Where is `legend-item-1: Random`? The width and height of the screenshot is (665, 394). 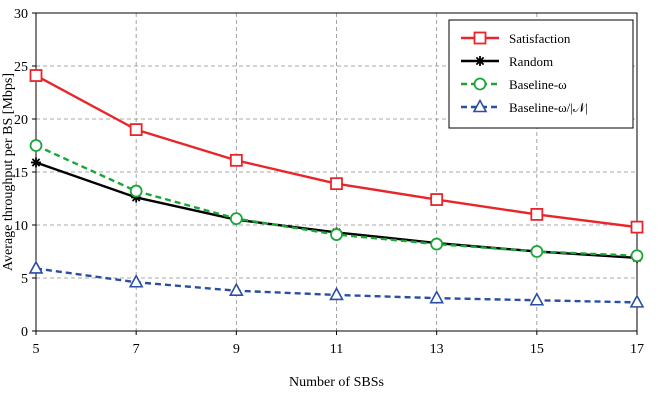
legend-item-1: Random is located at coordinates (507, 61).